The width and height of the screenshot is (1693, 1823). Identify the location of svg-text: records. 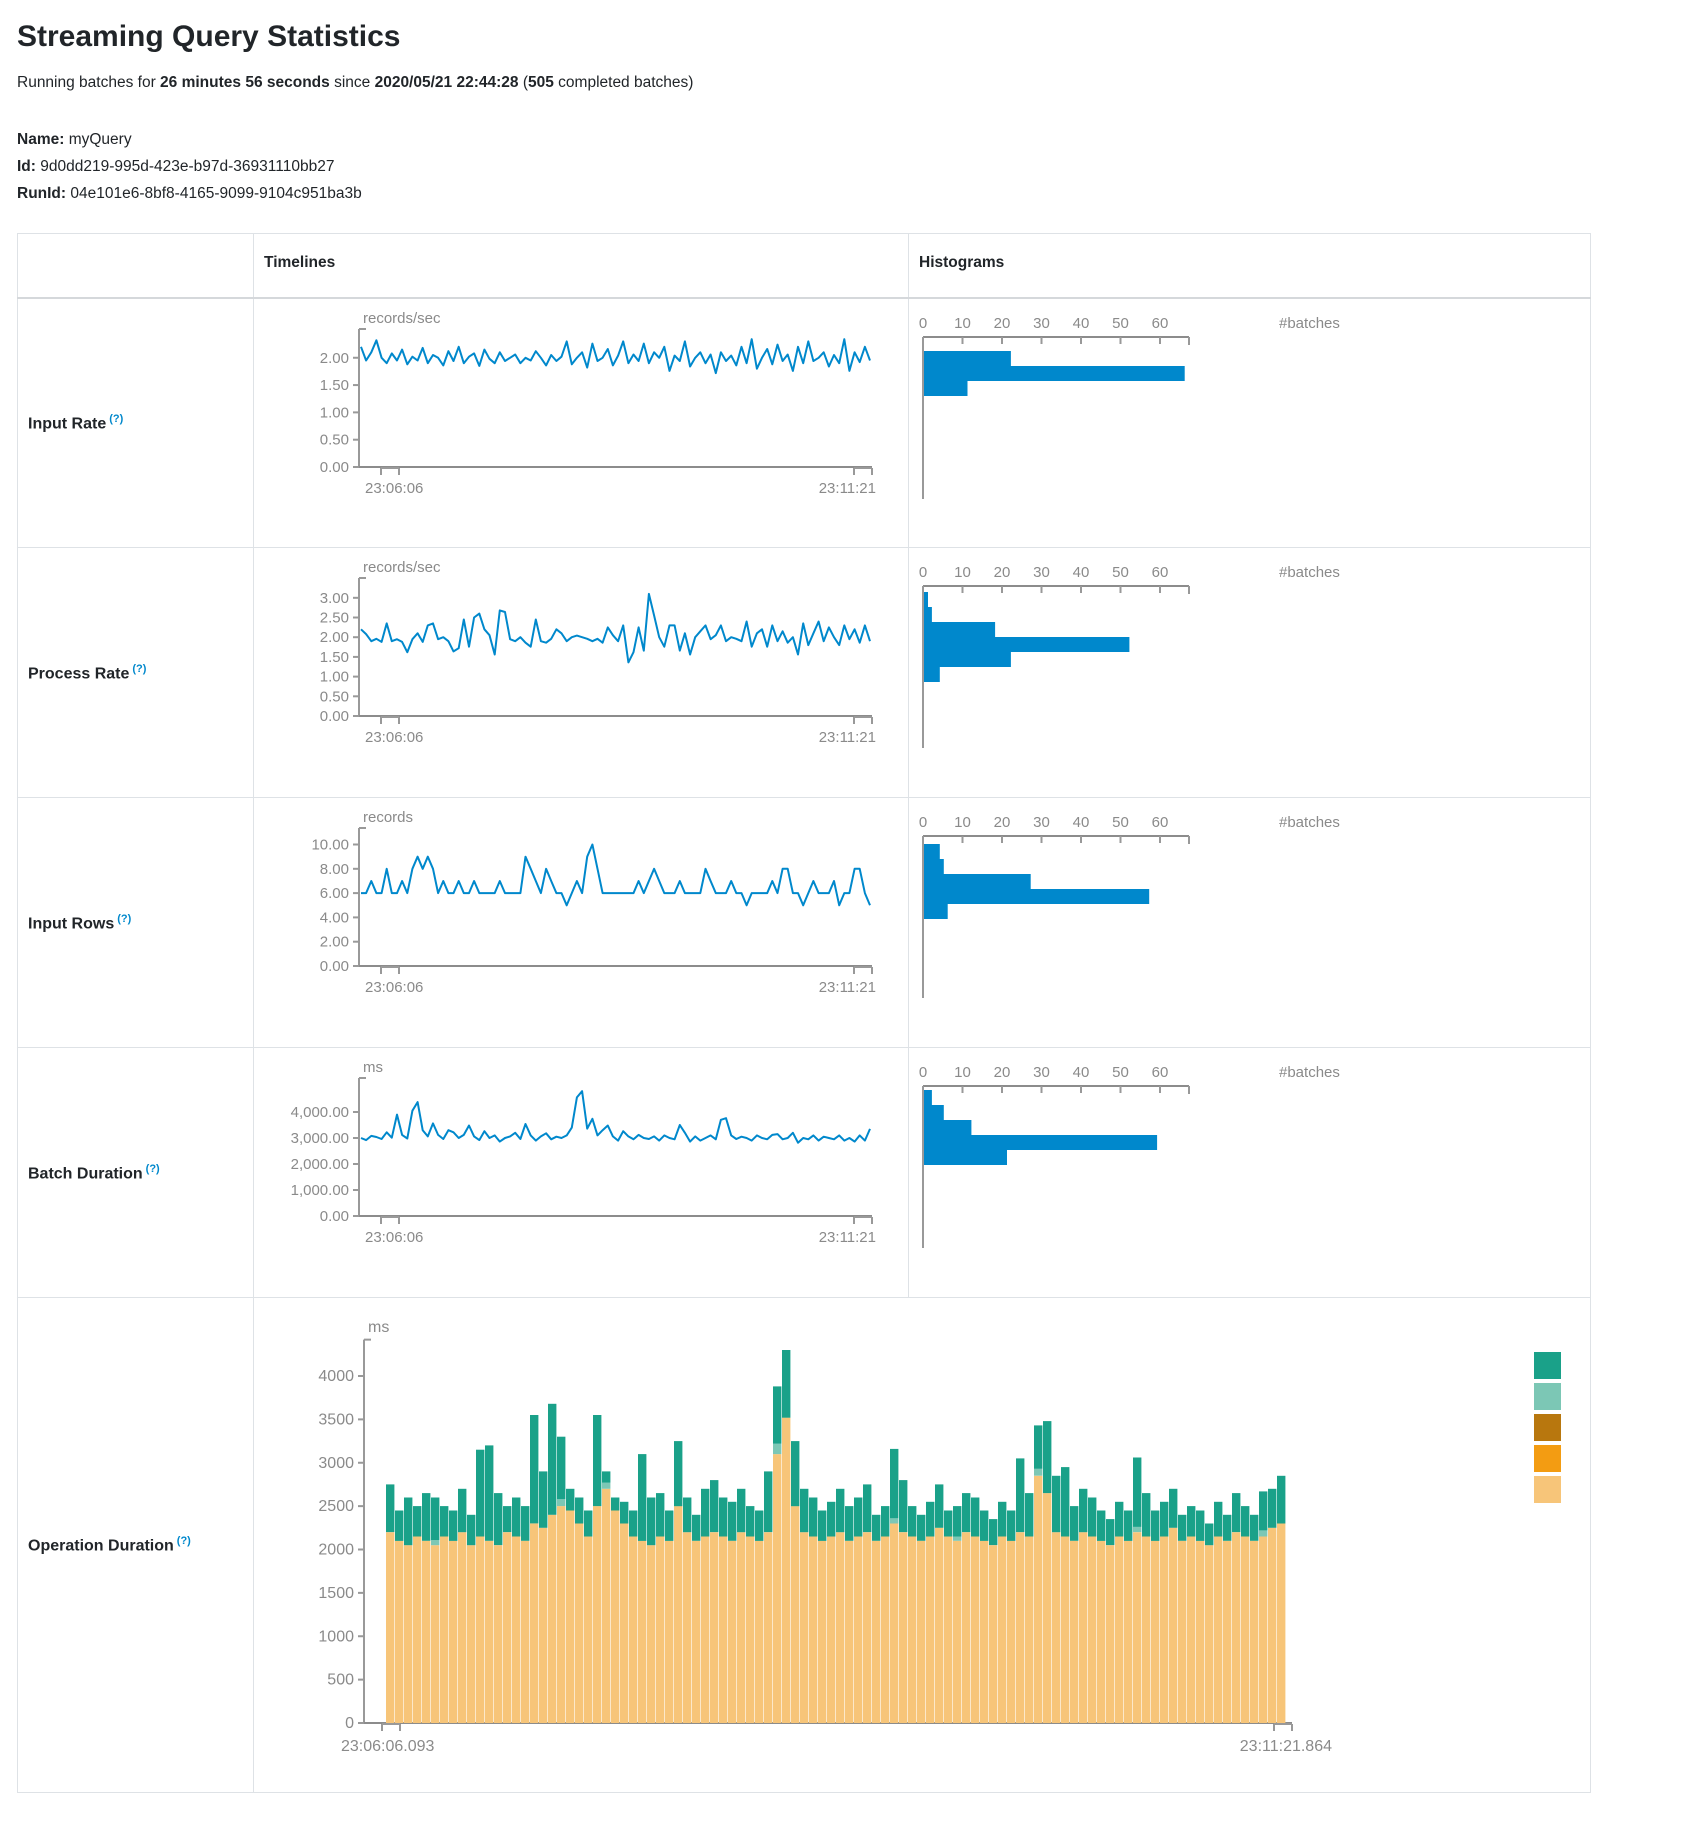
(388, 817).